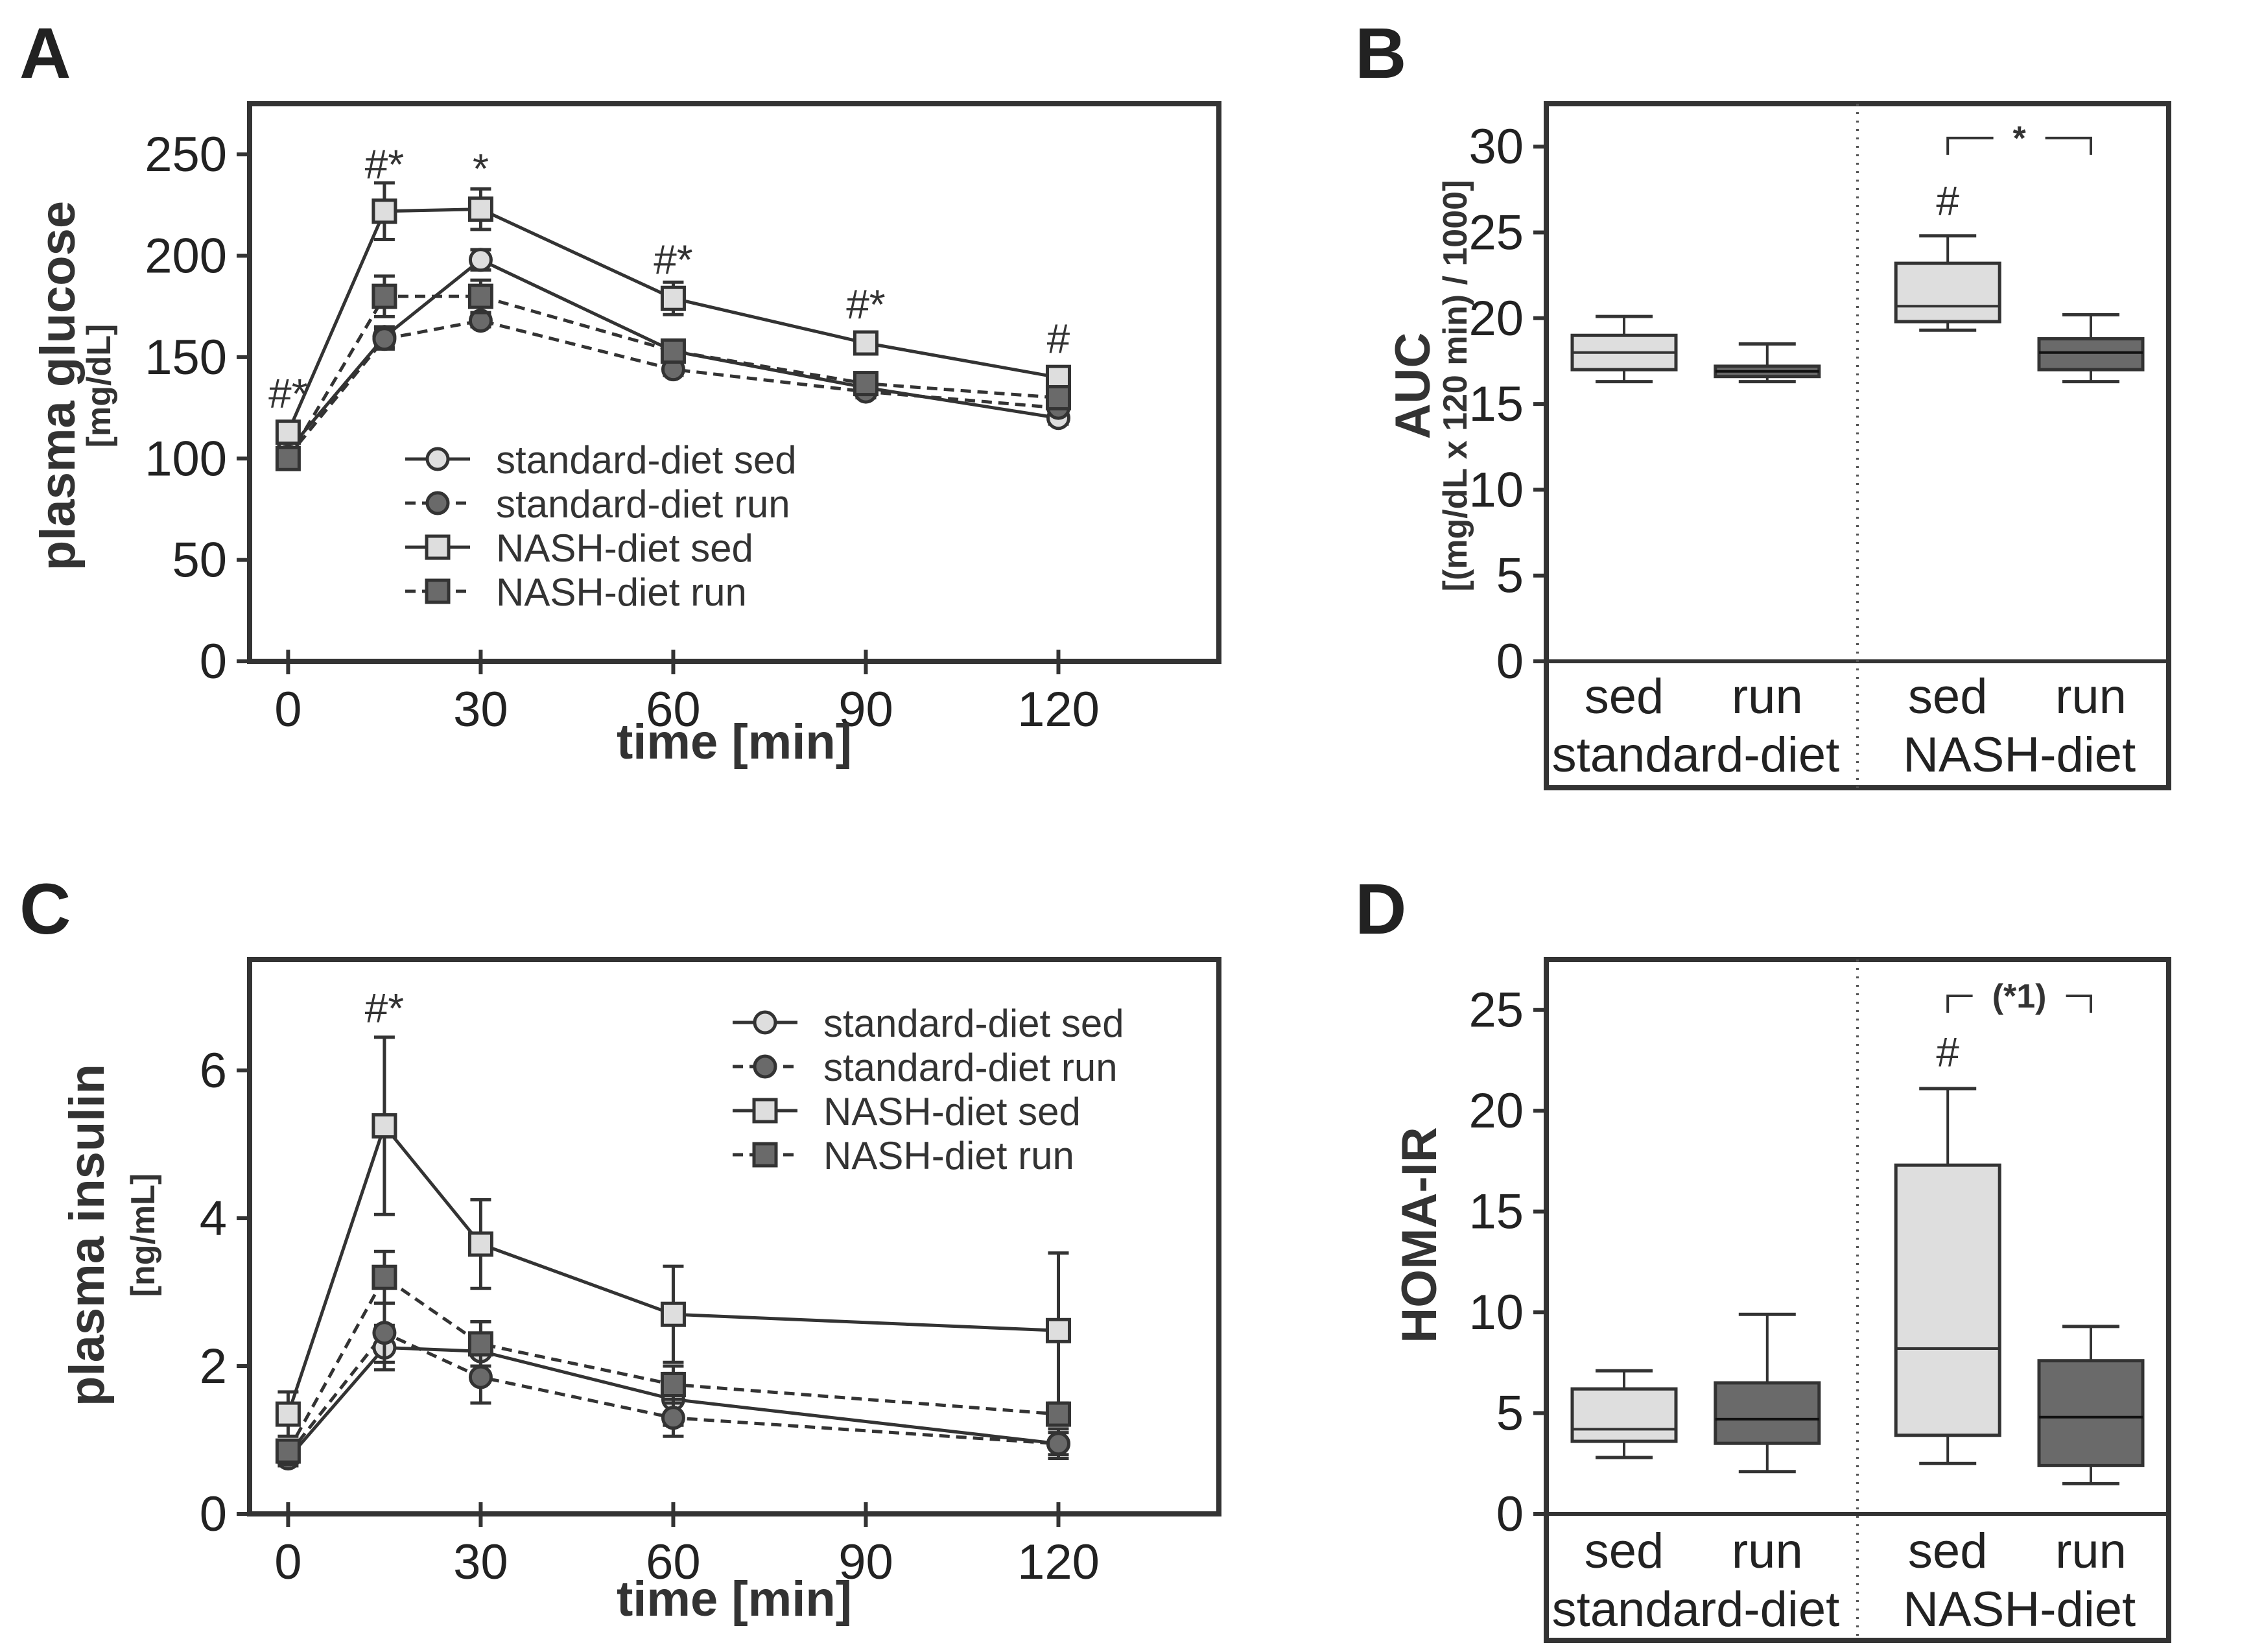 Image resolution: width=2264 pixels, height=1652 pixels. Describe the element at coordinates (186, 257) in the screenshot. I see `y-tick-label: 200` at that location.